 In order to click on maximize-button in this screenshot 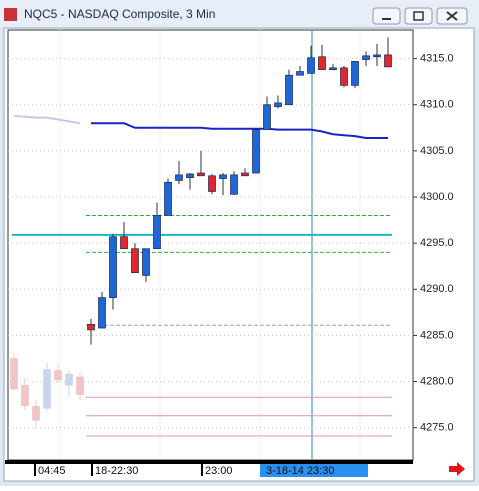, I will do `click(418, 16)`.